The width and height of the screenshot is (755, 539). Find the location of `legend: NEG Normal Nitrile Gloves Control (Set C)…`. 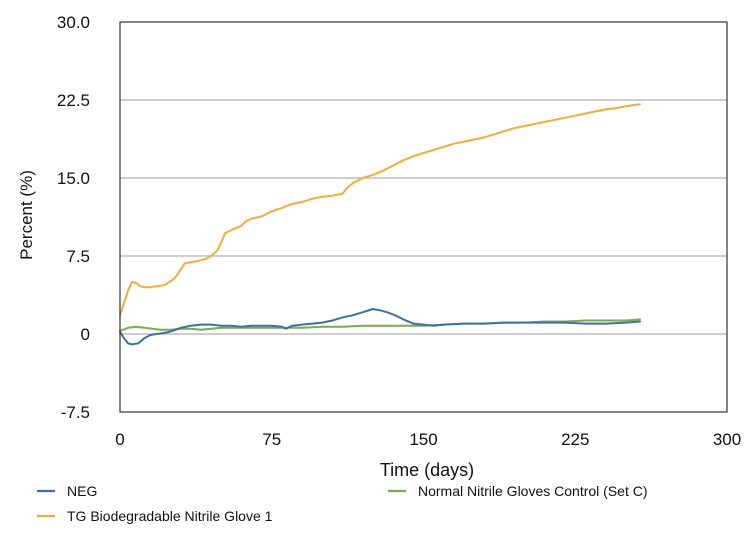

legend: NEG Normal Nitrile Gloves Control (Set C)… is located at coordinates (342, 503).